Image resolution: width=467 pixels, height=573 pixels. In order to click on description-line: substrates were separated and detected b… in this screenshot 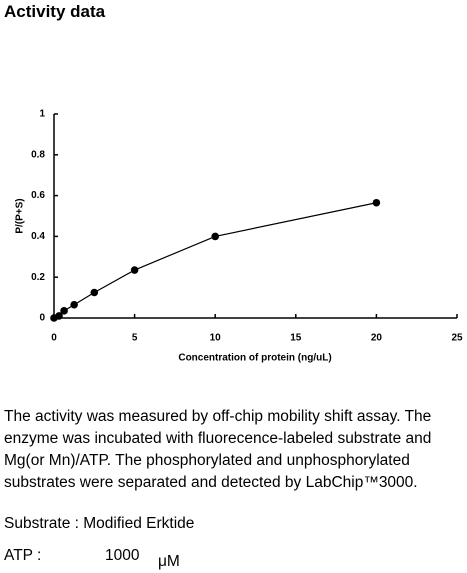, I will do `click(211, 482)`.